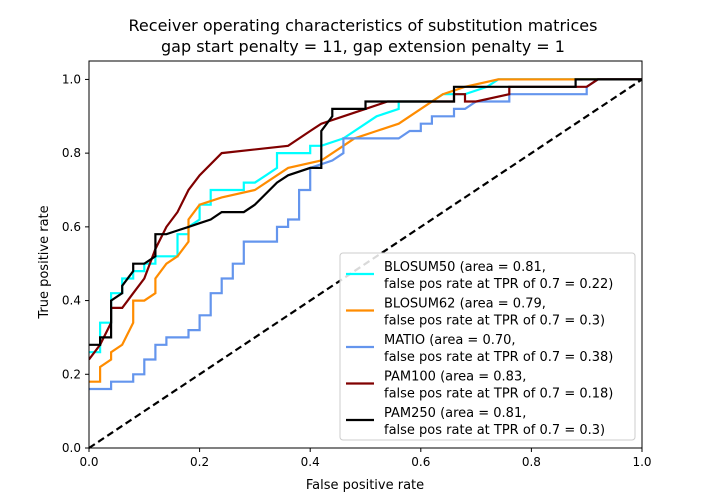  Describe the element at coordinates (420, 462) in the screenshot. I see `x-tick-label: 0.6` at that location.